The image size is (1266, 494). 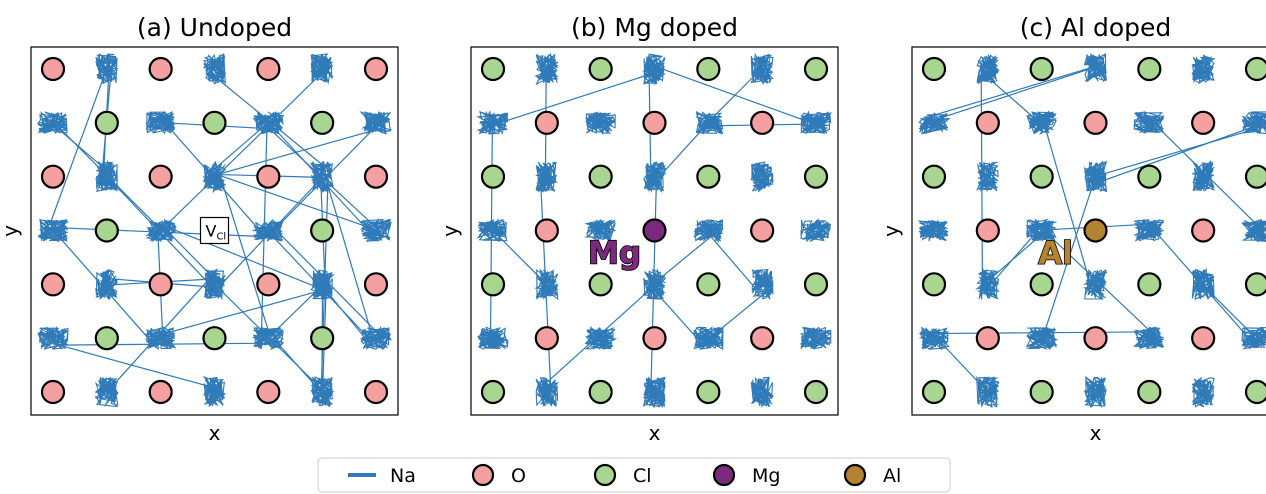 What do you see at coordinates (498, 475) in the screenshot?
I see `legend-item-o: O` at bounding box center [498, 475].